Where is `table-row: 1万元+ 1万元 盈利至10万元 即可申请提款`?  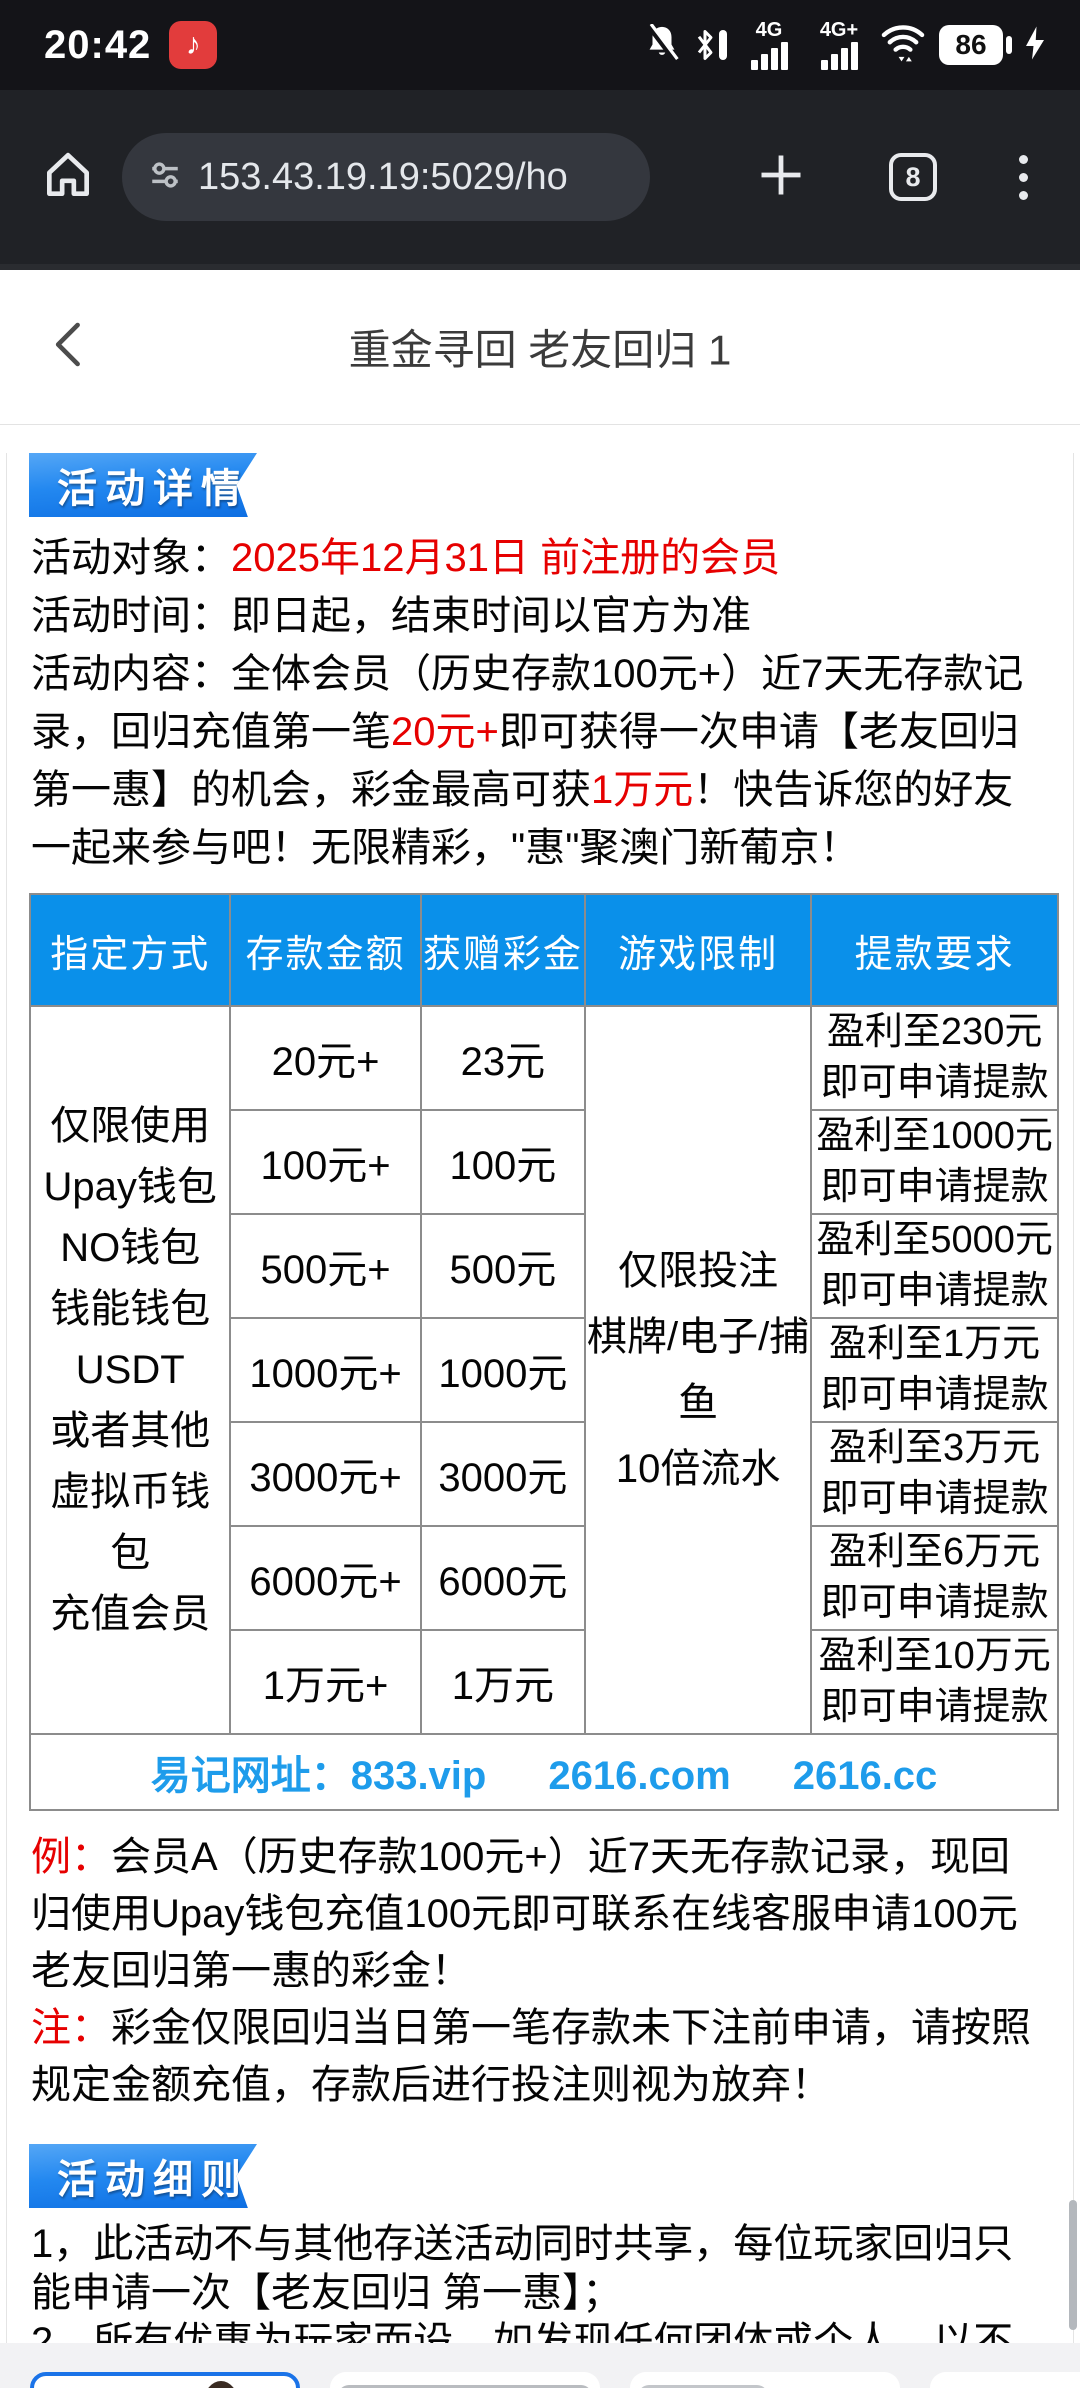 table-row: 1万元+ 1万元 盈利至10万元 即可申请提款 is located at coordinates (544, 1682).